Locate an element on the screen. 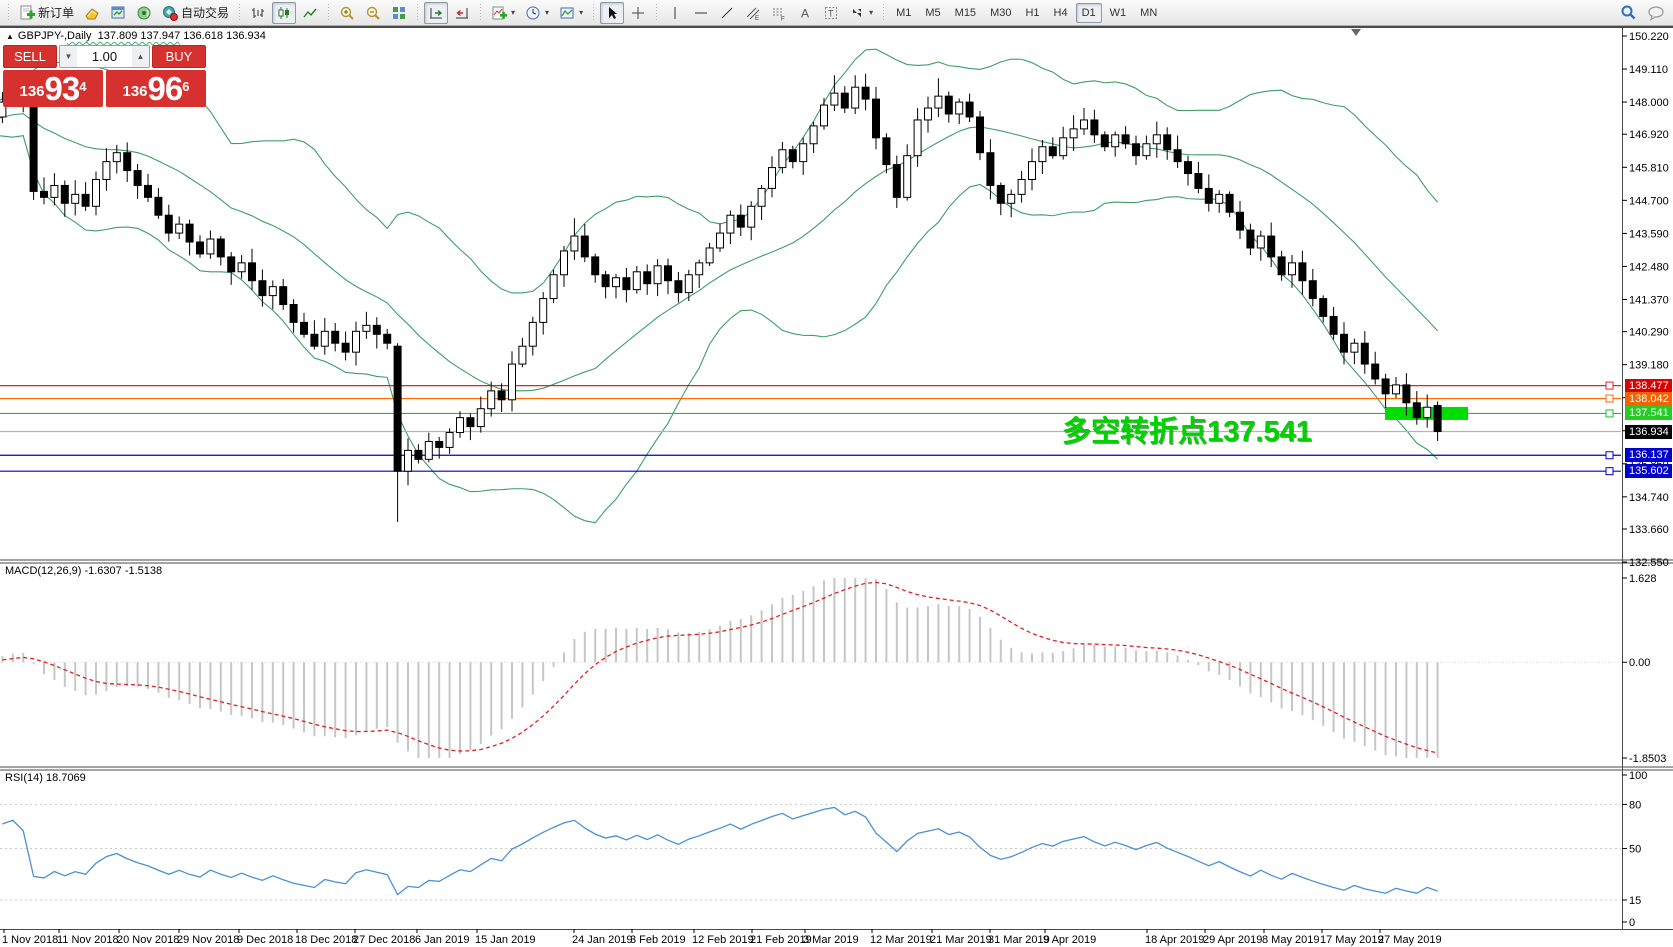  volume-increase-button: ▲ is located at coordinates (140, 56).